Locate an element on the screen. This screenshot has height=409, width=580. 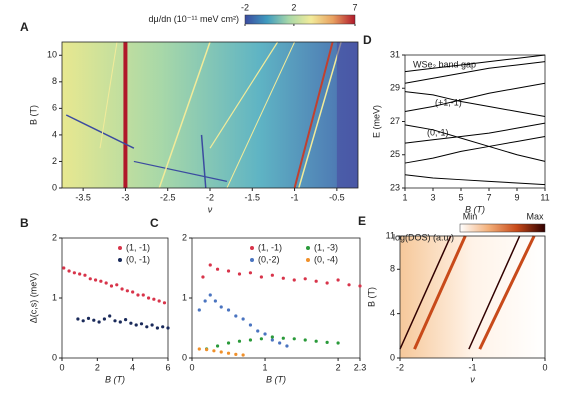
x-tick-label: -2.5 is located at coordinates (168, 197).